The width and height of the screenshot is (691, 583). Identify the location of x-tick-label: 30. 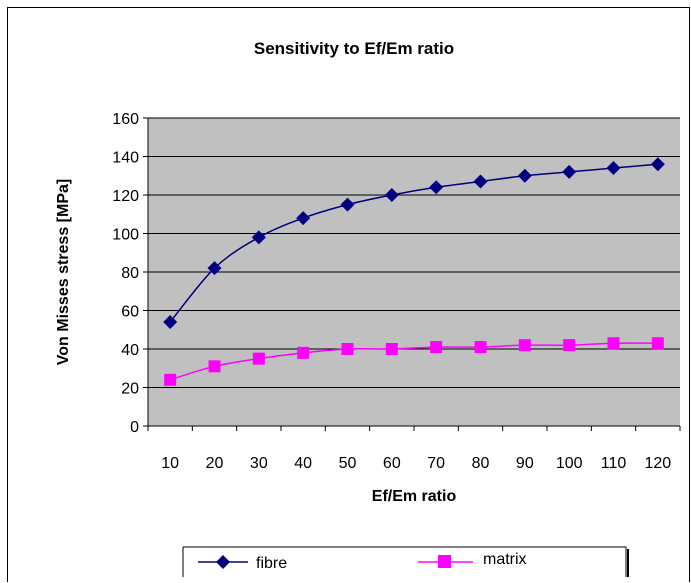
(259, 463).